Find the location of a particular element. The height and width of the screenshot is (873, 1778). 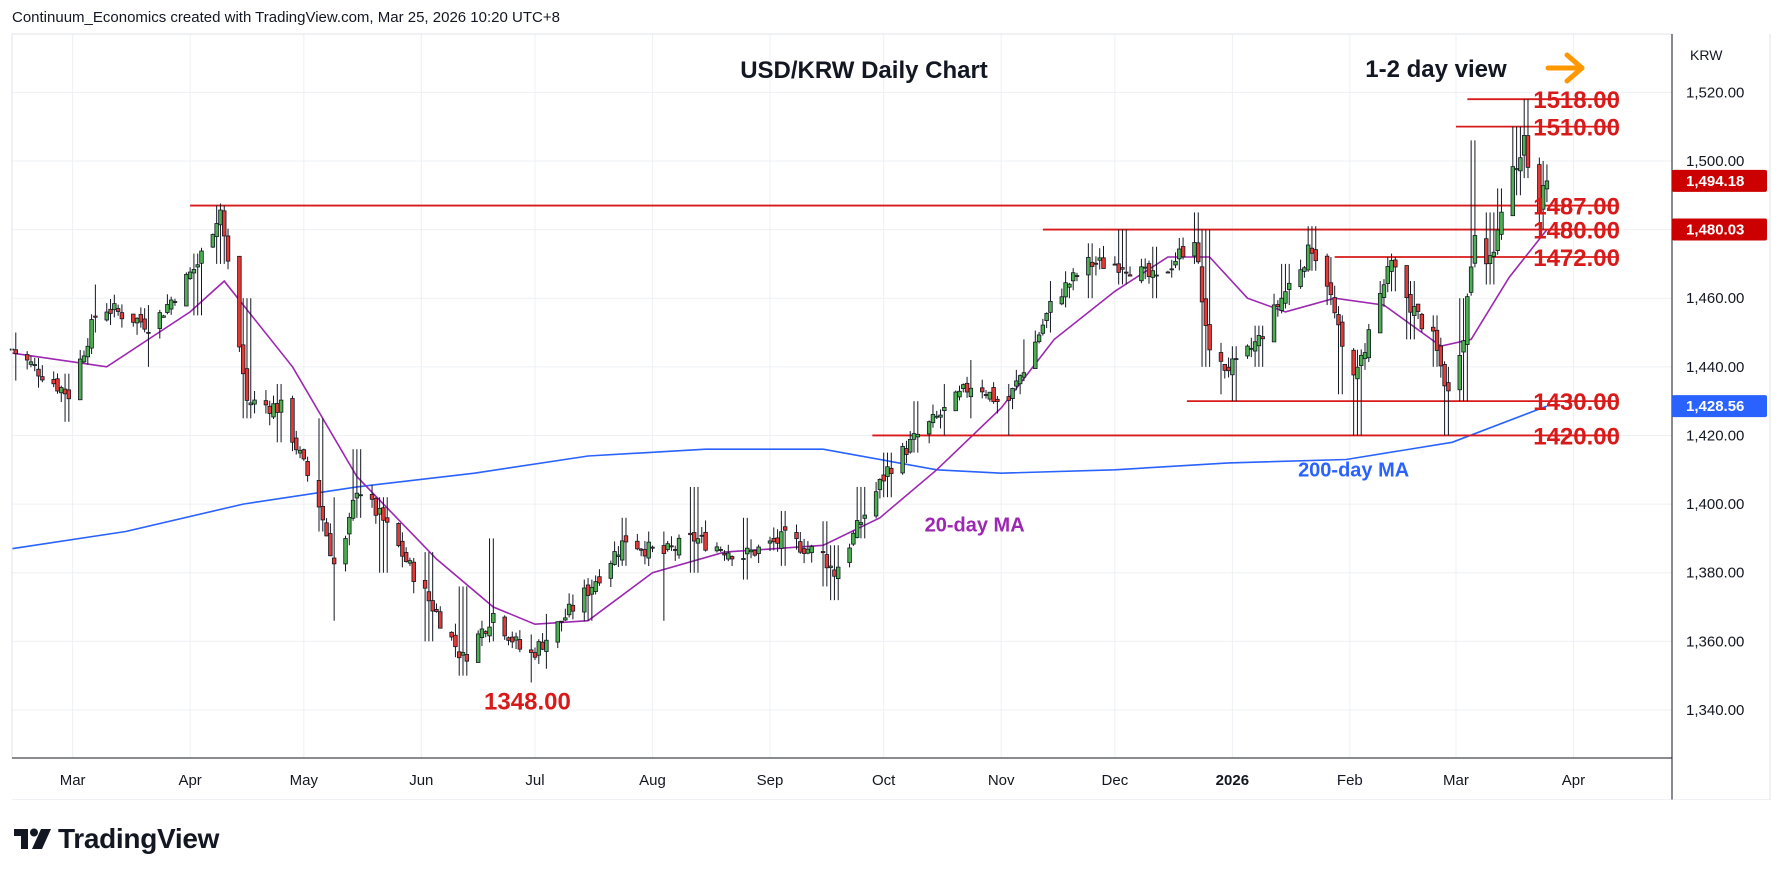

right-arrow-icon is located at coordinates (1565, 68).